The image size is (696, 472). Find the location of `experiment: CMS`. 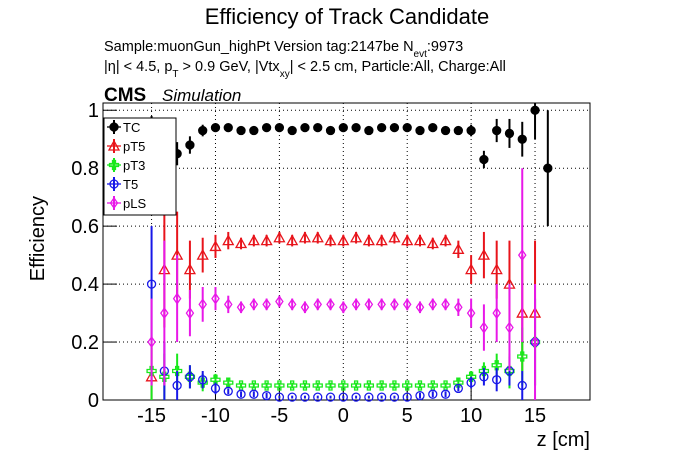

experiment: CMS is located at coordinates (125, 95).